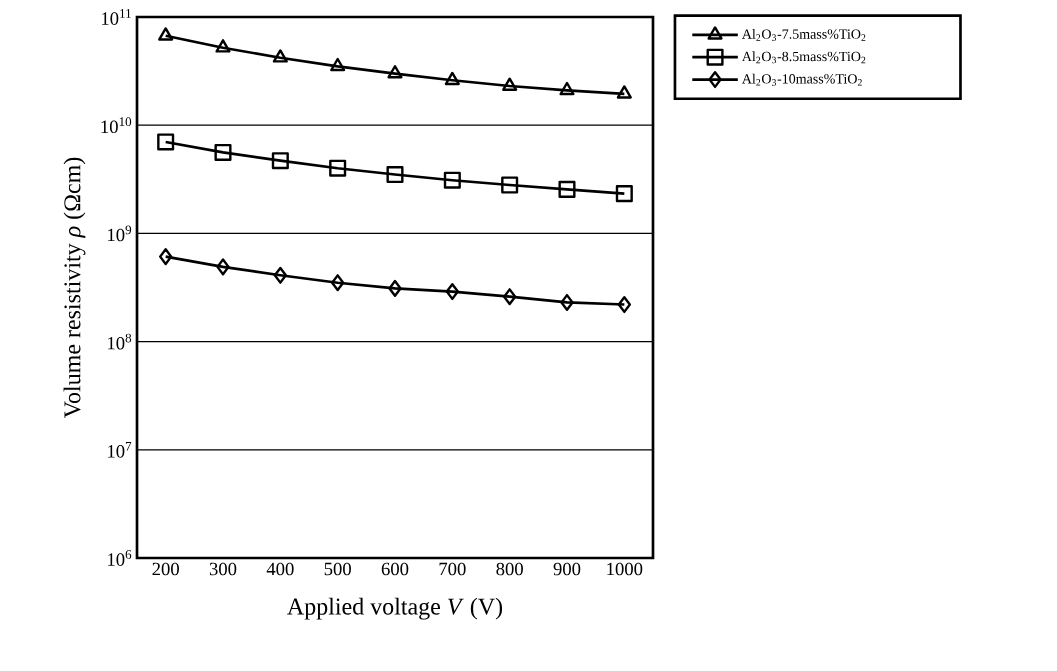 This screenshot has width=1057, height=671. Describe the element at coordinates (120, 341) in the screenshot. I see `y-tick-label: 10$^{8}$` at that location.